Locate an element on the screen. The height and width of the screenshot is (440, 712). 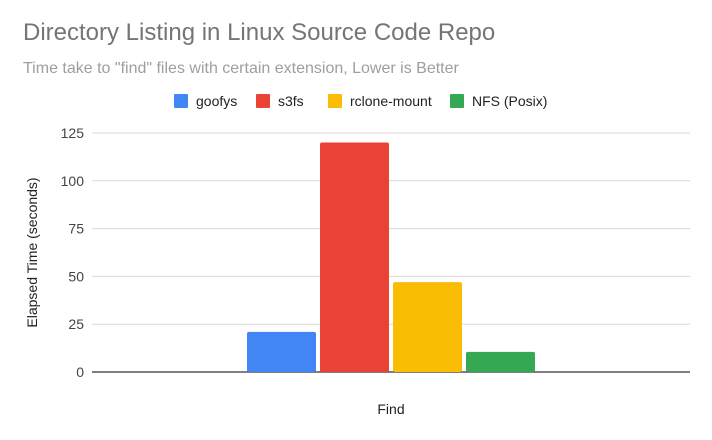
bar-goofys is located at coordinates (281, 351).